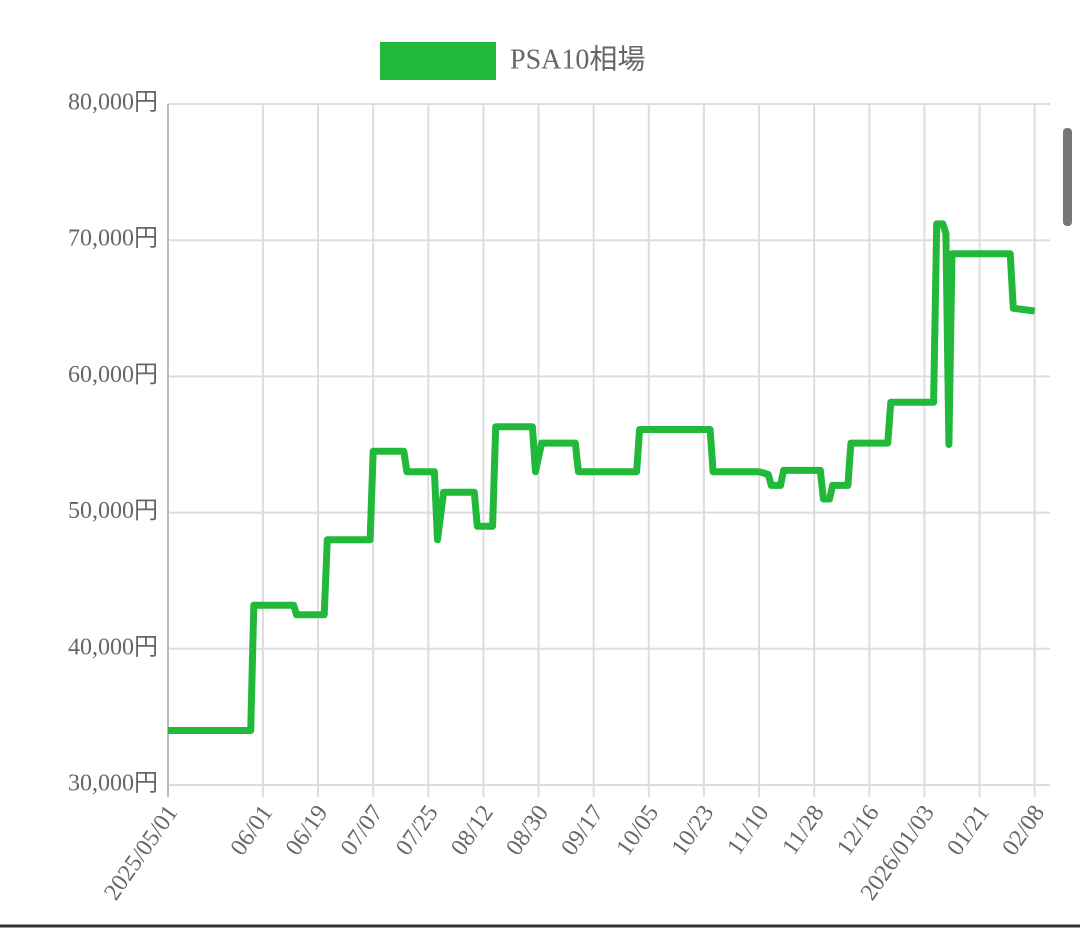  What do you see at coordinates (693, 831) in the screenshot?
I see `x-tick-label: 10/23` at bounding box center [693, 831].